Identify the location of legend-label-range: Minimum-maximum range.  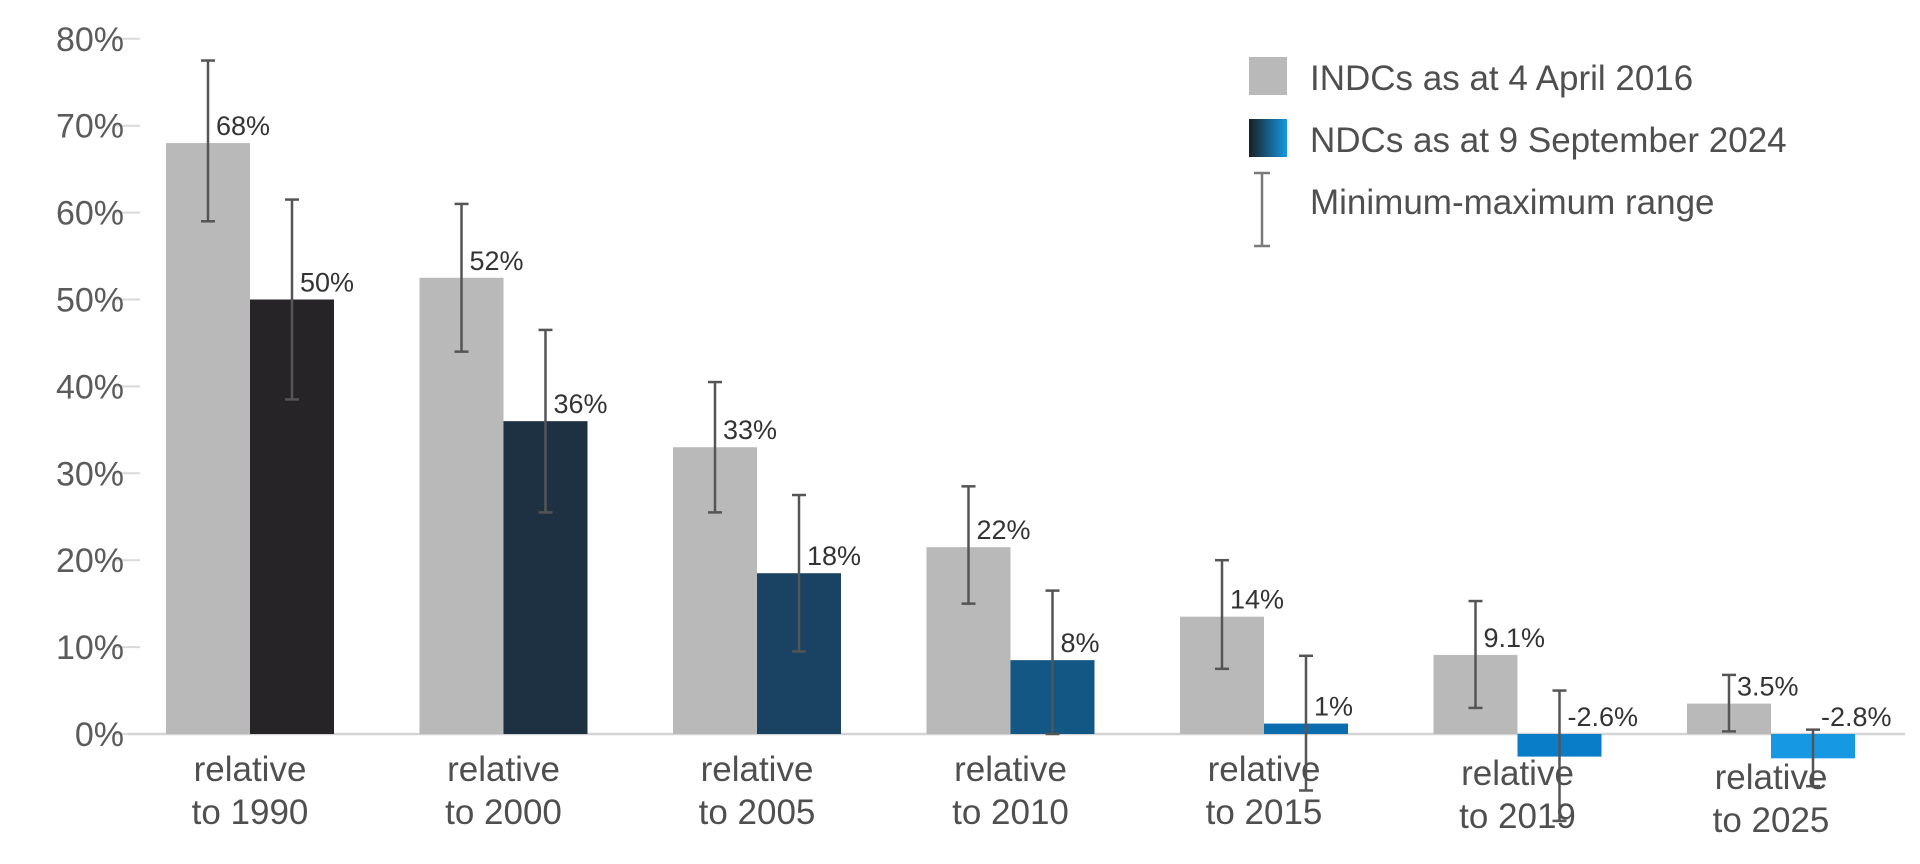
(1512, 202).